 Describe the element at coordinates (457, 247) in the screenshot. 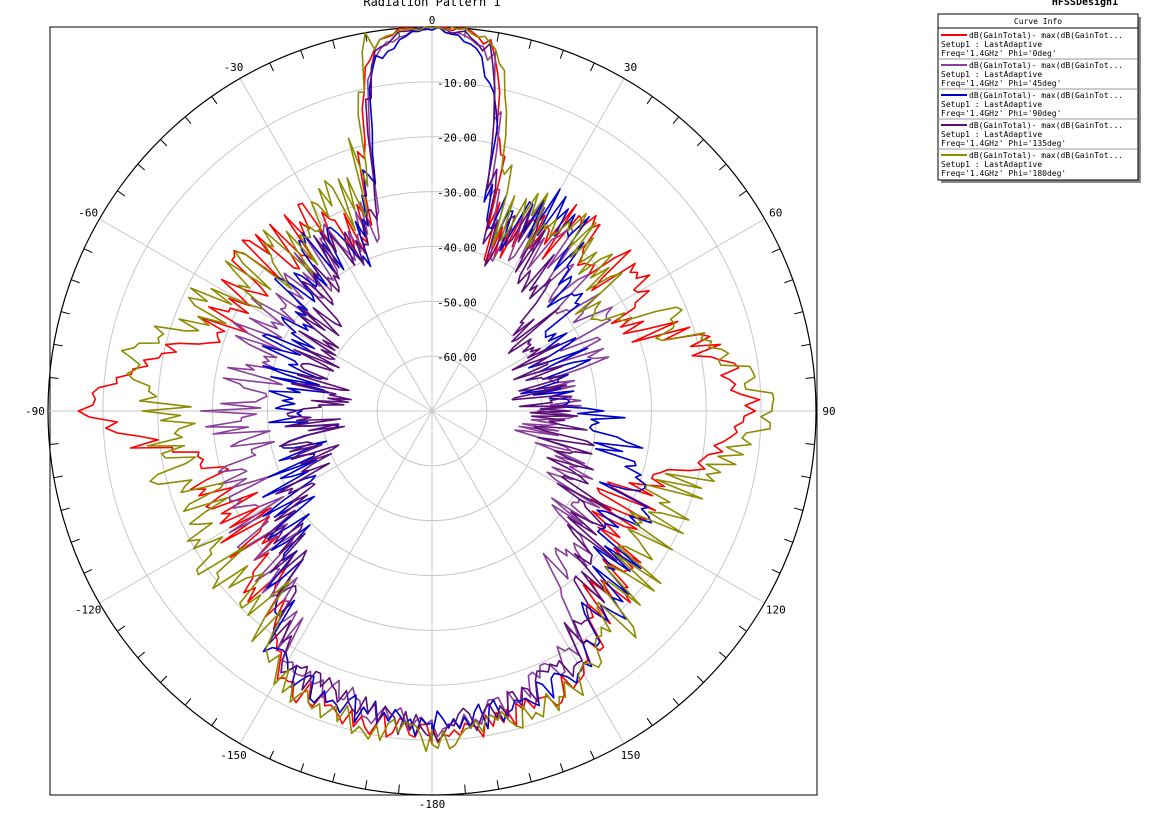

I see `radial-tick-label: -40.00` at that location.